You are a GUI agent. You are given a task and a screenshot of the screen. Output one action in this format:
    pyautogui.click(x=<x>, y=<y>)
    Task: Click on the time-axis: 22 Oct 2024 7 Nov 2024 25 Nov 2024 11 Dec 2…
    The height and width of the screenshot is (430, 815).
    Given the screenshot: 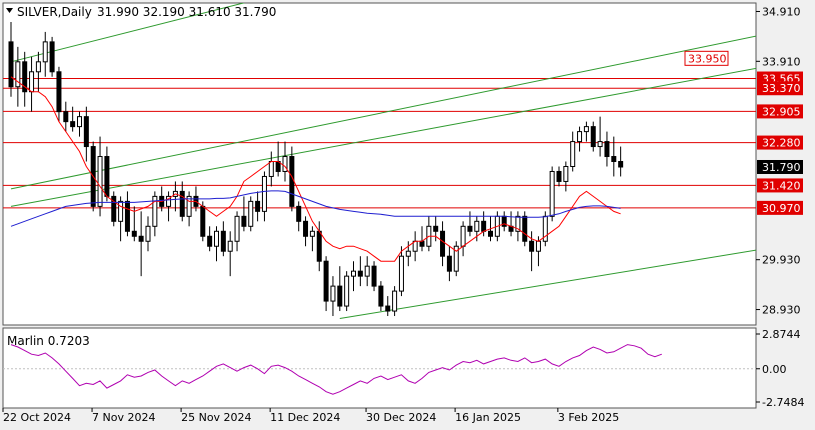 What is the action you would take?
    pyautogui.click(x=310, y=416)
    